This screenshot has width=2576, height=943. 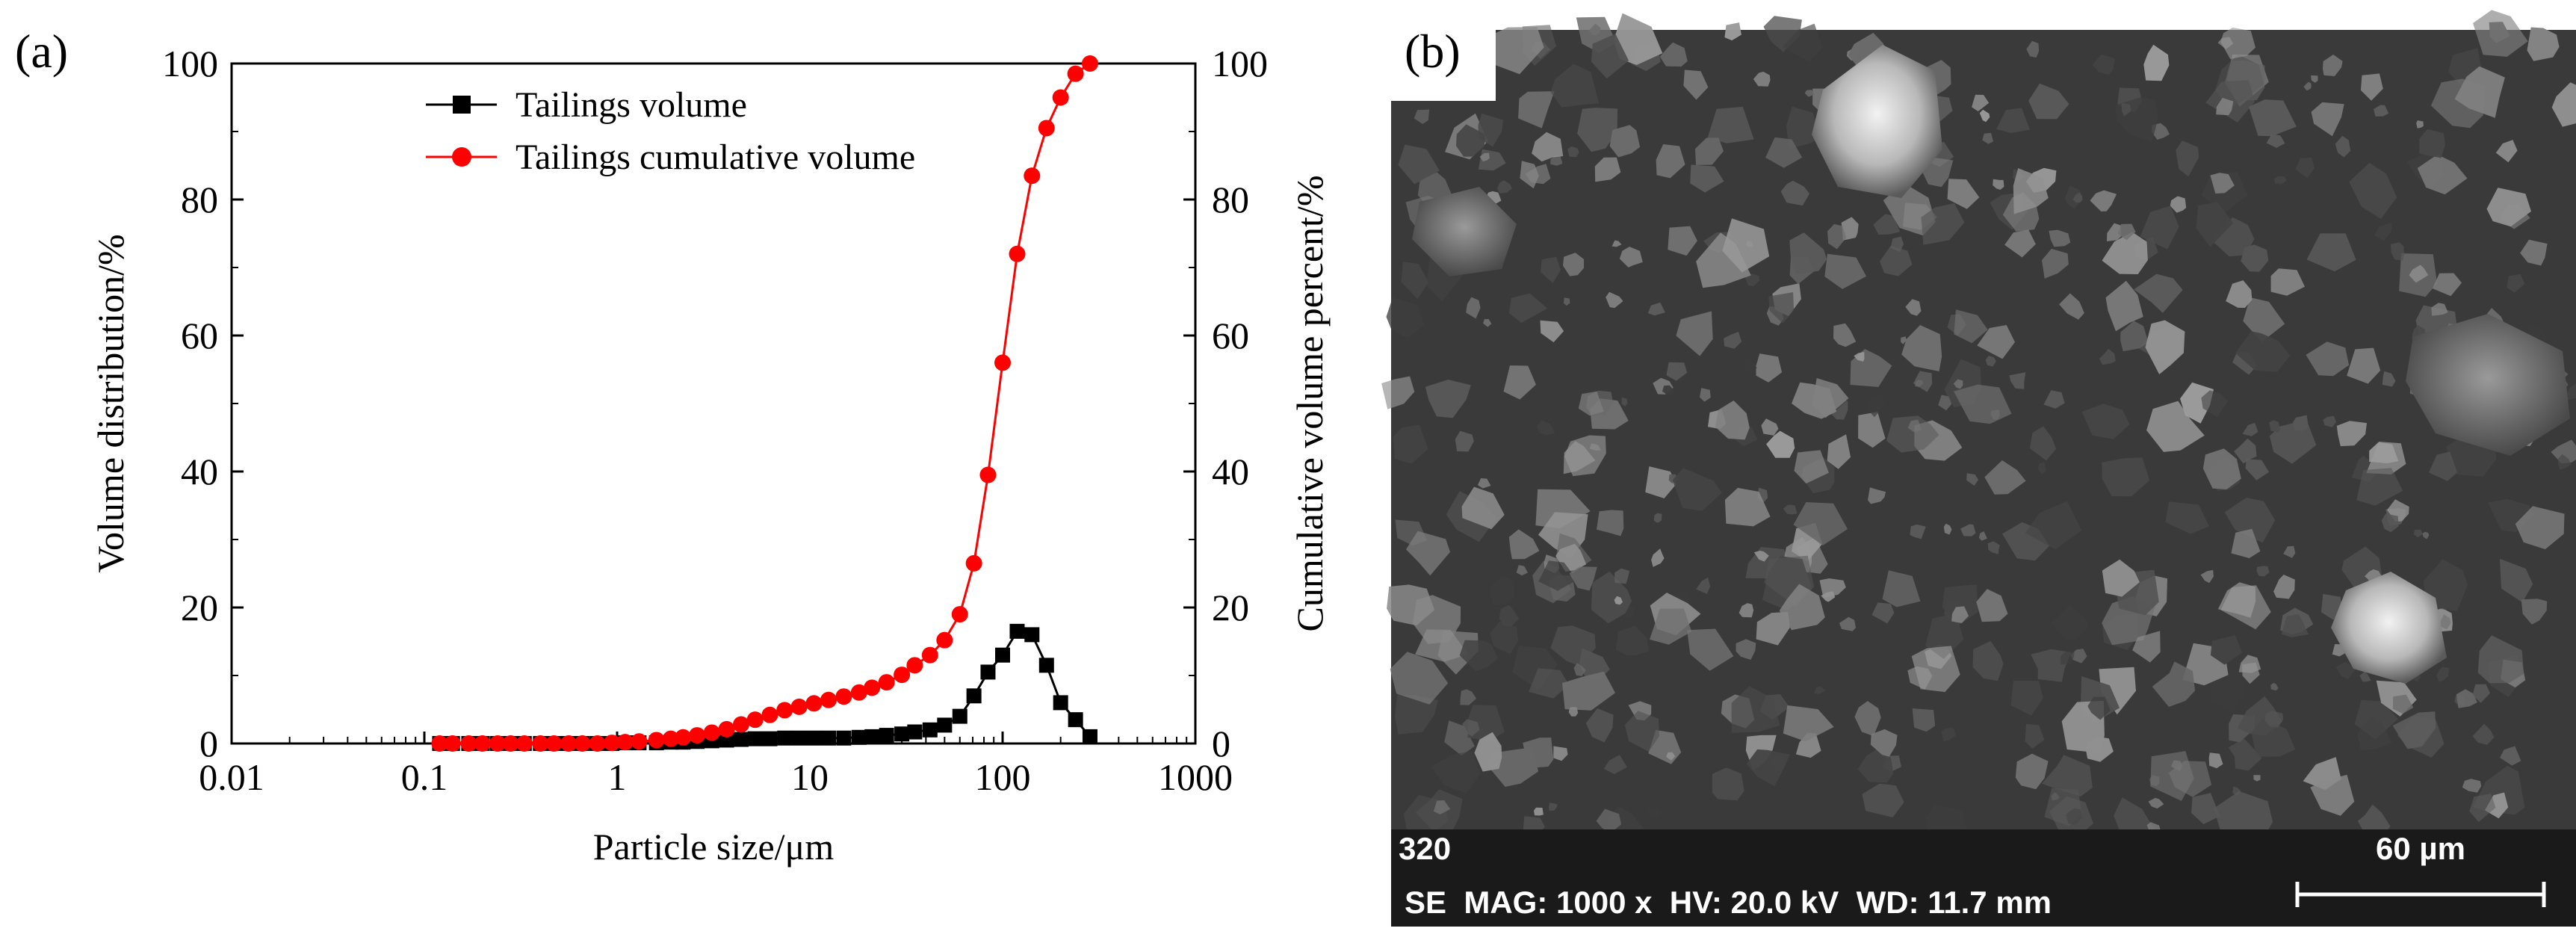 What do you see at coordinates (1728, 902) in the screenshot?
I see `sem-info-line: SE MAG: 1000 x HV: 20.0 kV WD: 11.7 mm` at bounding box center [1728, 902].